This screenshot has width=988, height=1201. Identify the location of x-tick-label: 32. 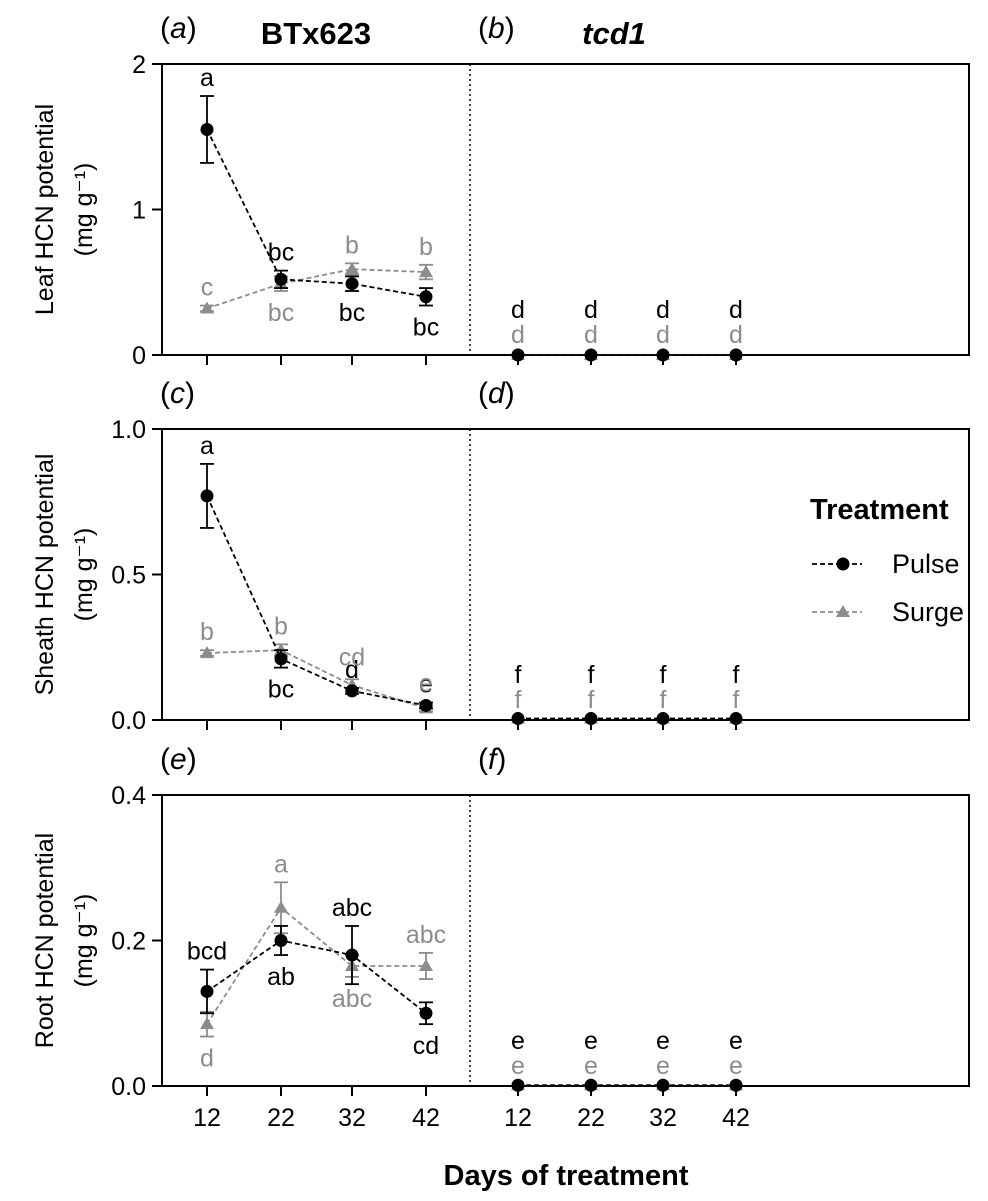
(663, 1118).